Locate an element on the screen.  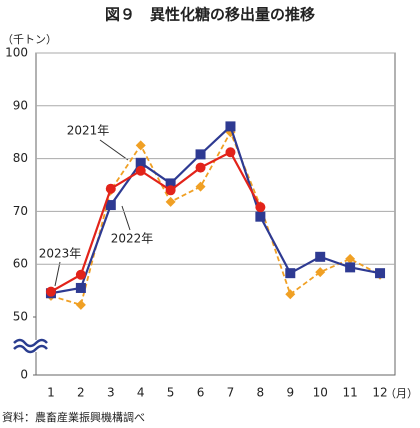
x-tick-label: 6 is located at coordinates (201, 393).